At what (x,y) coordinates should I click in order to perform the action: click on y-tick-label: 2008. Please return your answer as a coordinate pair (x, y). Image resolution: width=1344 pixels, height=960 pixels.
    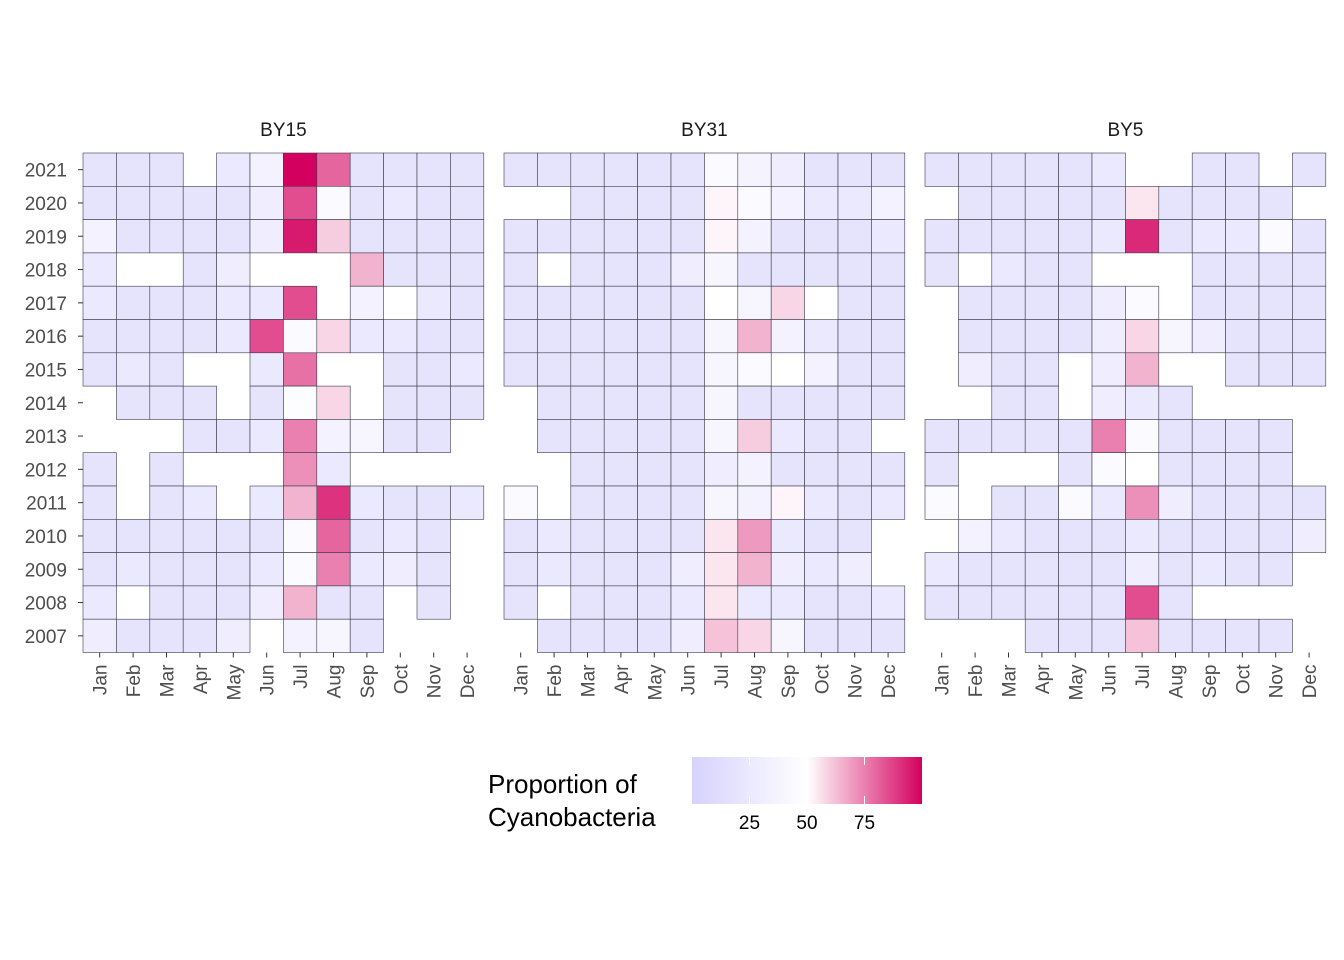
    Looking at the image, I should click on (46, 604).